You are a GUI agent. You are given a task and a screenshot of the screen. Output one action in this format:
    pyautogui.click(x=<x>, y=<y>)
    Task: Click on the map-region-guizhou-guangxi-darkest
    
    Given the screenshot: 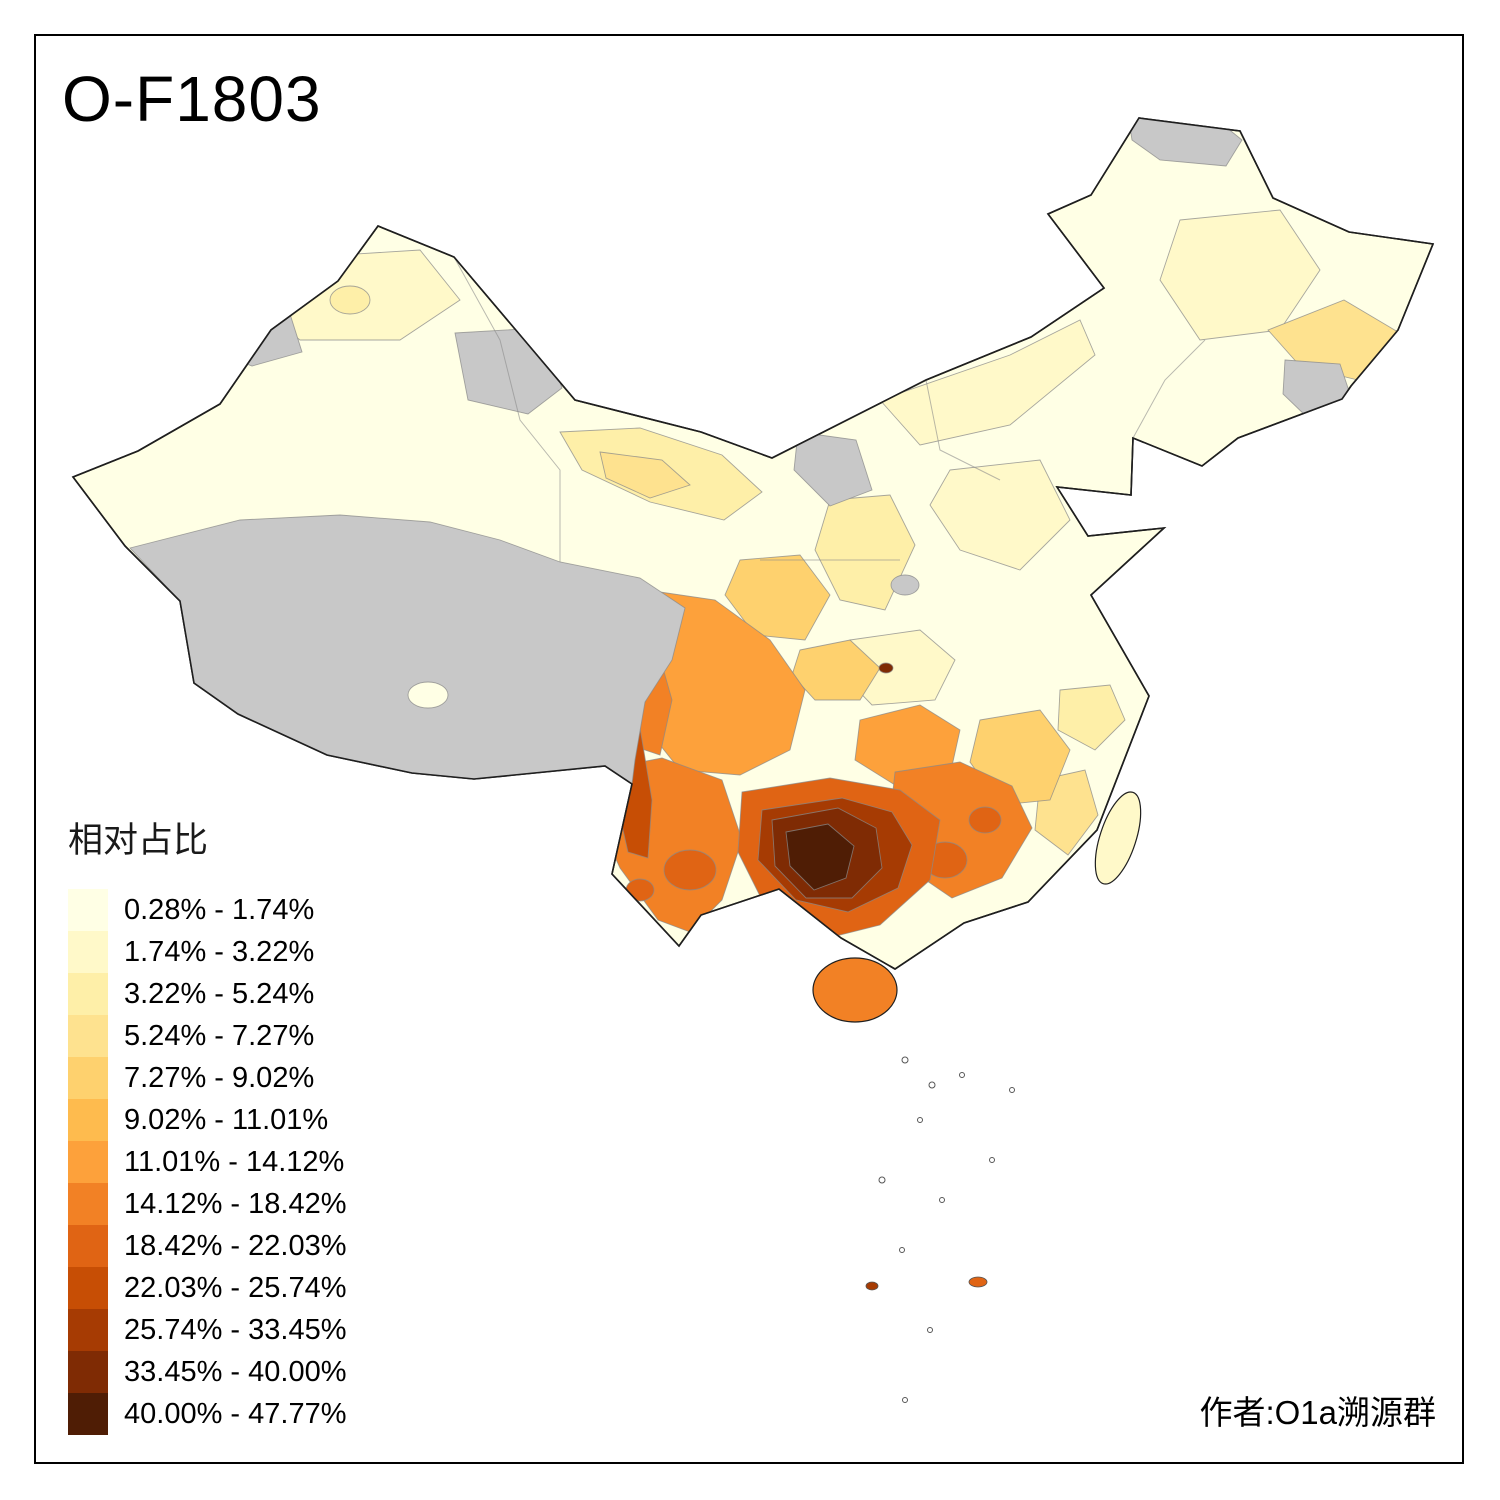 What is the action you would take?
    pyautogui.click(x=820, y=857)
    